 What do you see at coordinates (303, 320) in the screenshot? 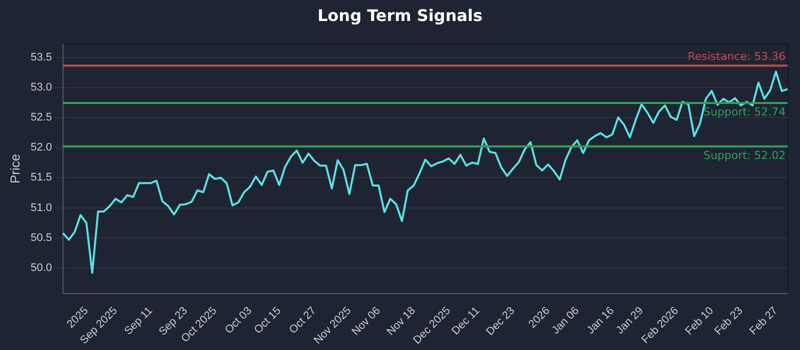
I see `x-tick-label: Oct 27` at bounding box center [303, 320].